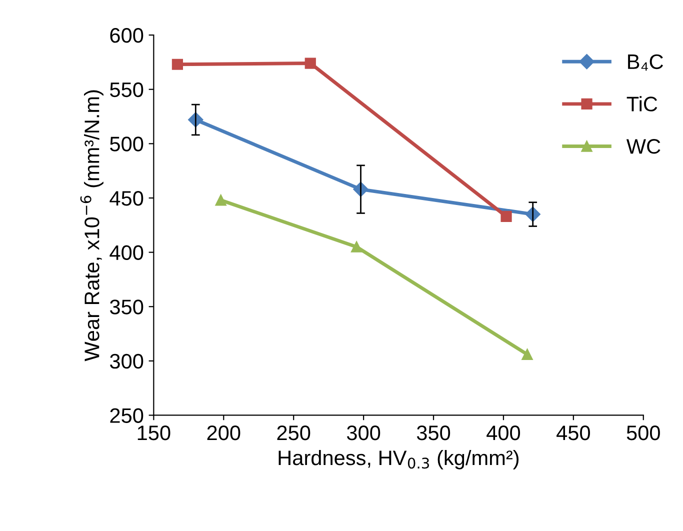 Image resolution: width=683 pixels, height=531 pixels. What do you see at coordinates (127, 144) in the screenshot?
I see `y-tick-label: 500` at bounding box center [127, 144].